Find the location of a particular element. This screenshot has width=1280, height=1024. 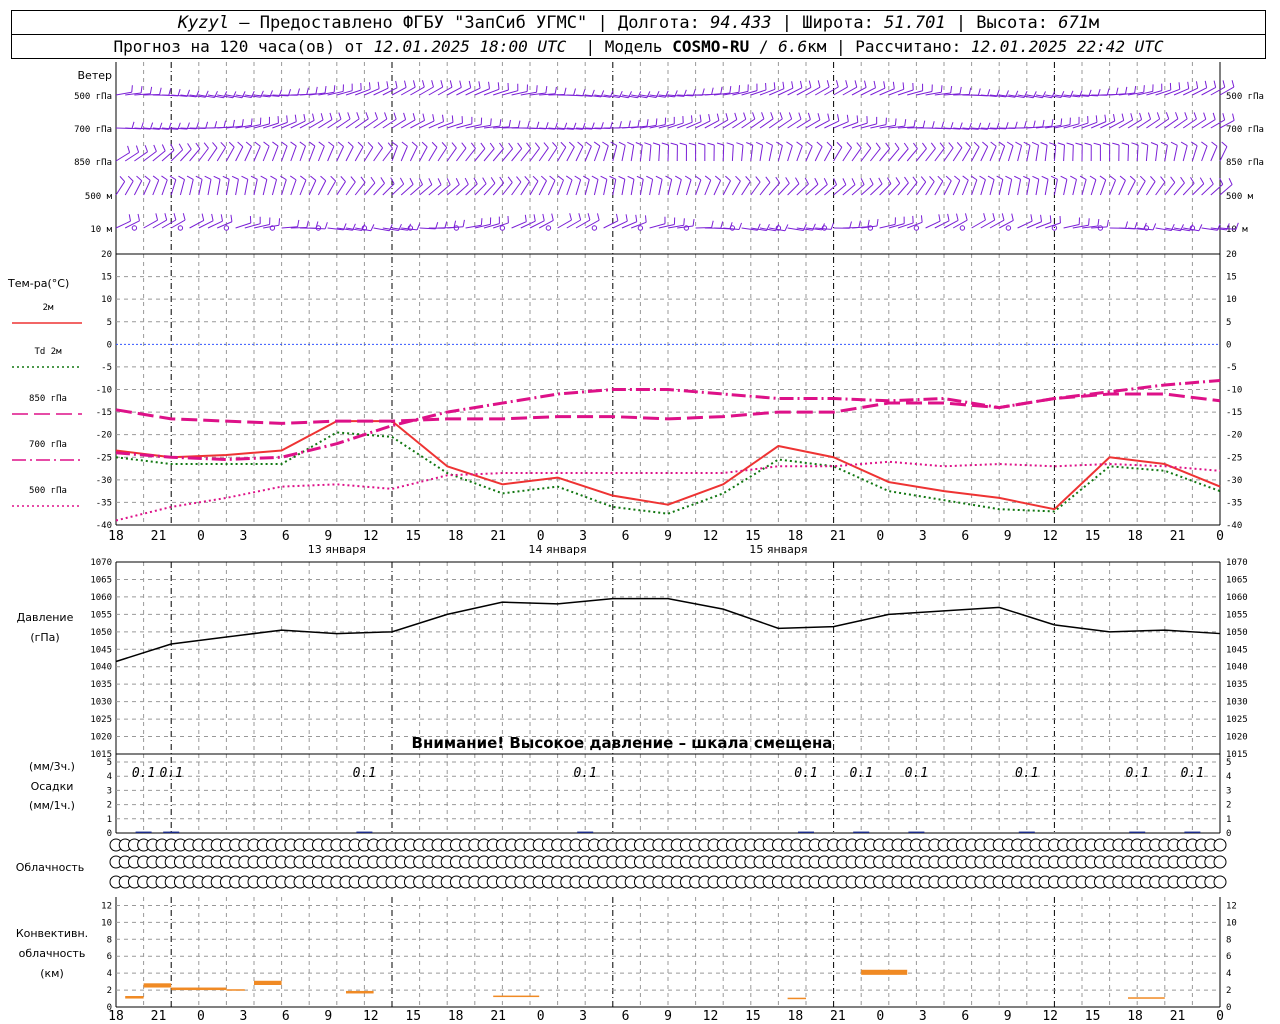

conv-unit: (км) is located at coordinates (52, 973).